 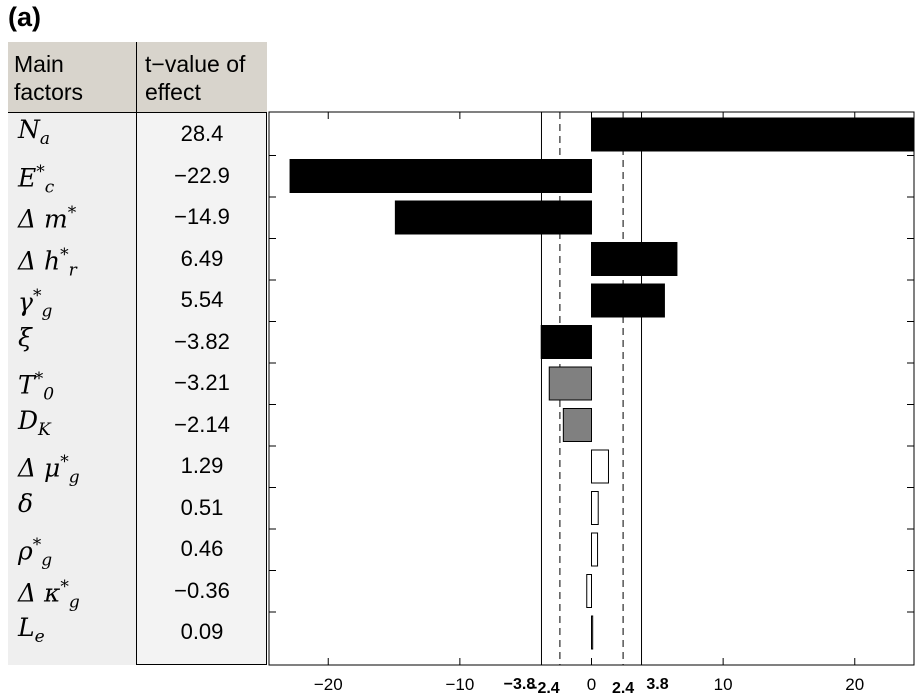 I want to click on factor-label-8: Δ μ*g, so click(x=49, y=469).